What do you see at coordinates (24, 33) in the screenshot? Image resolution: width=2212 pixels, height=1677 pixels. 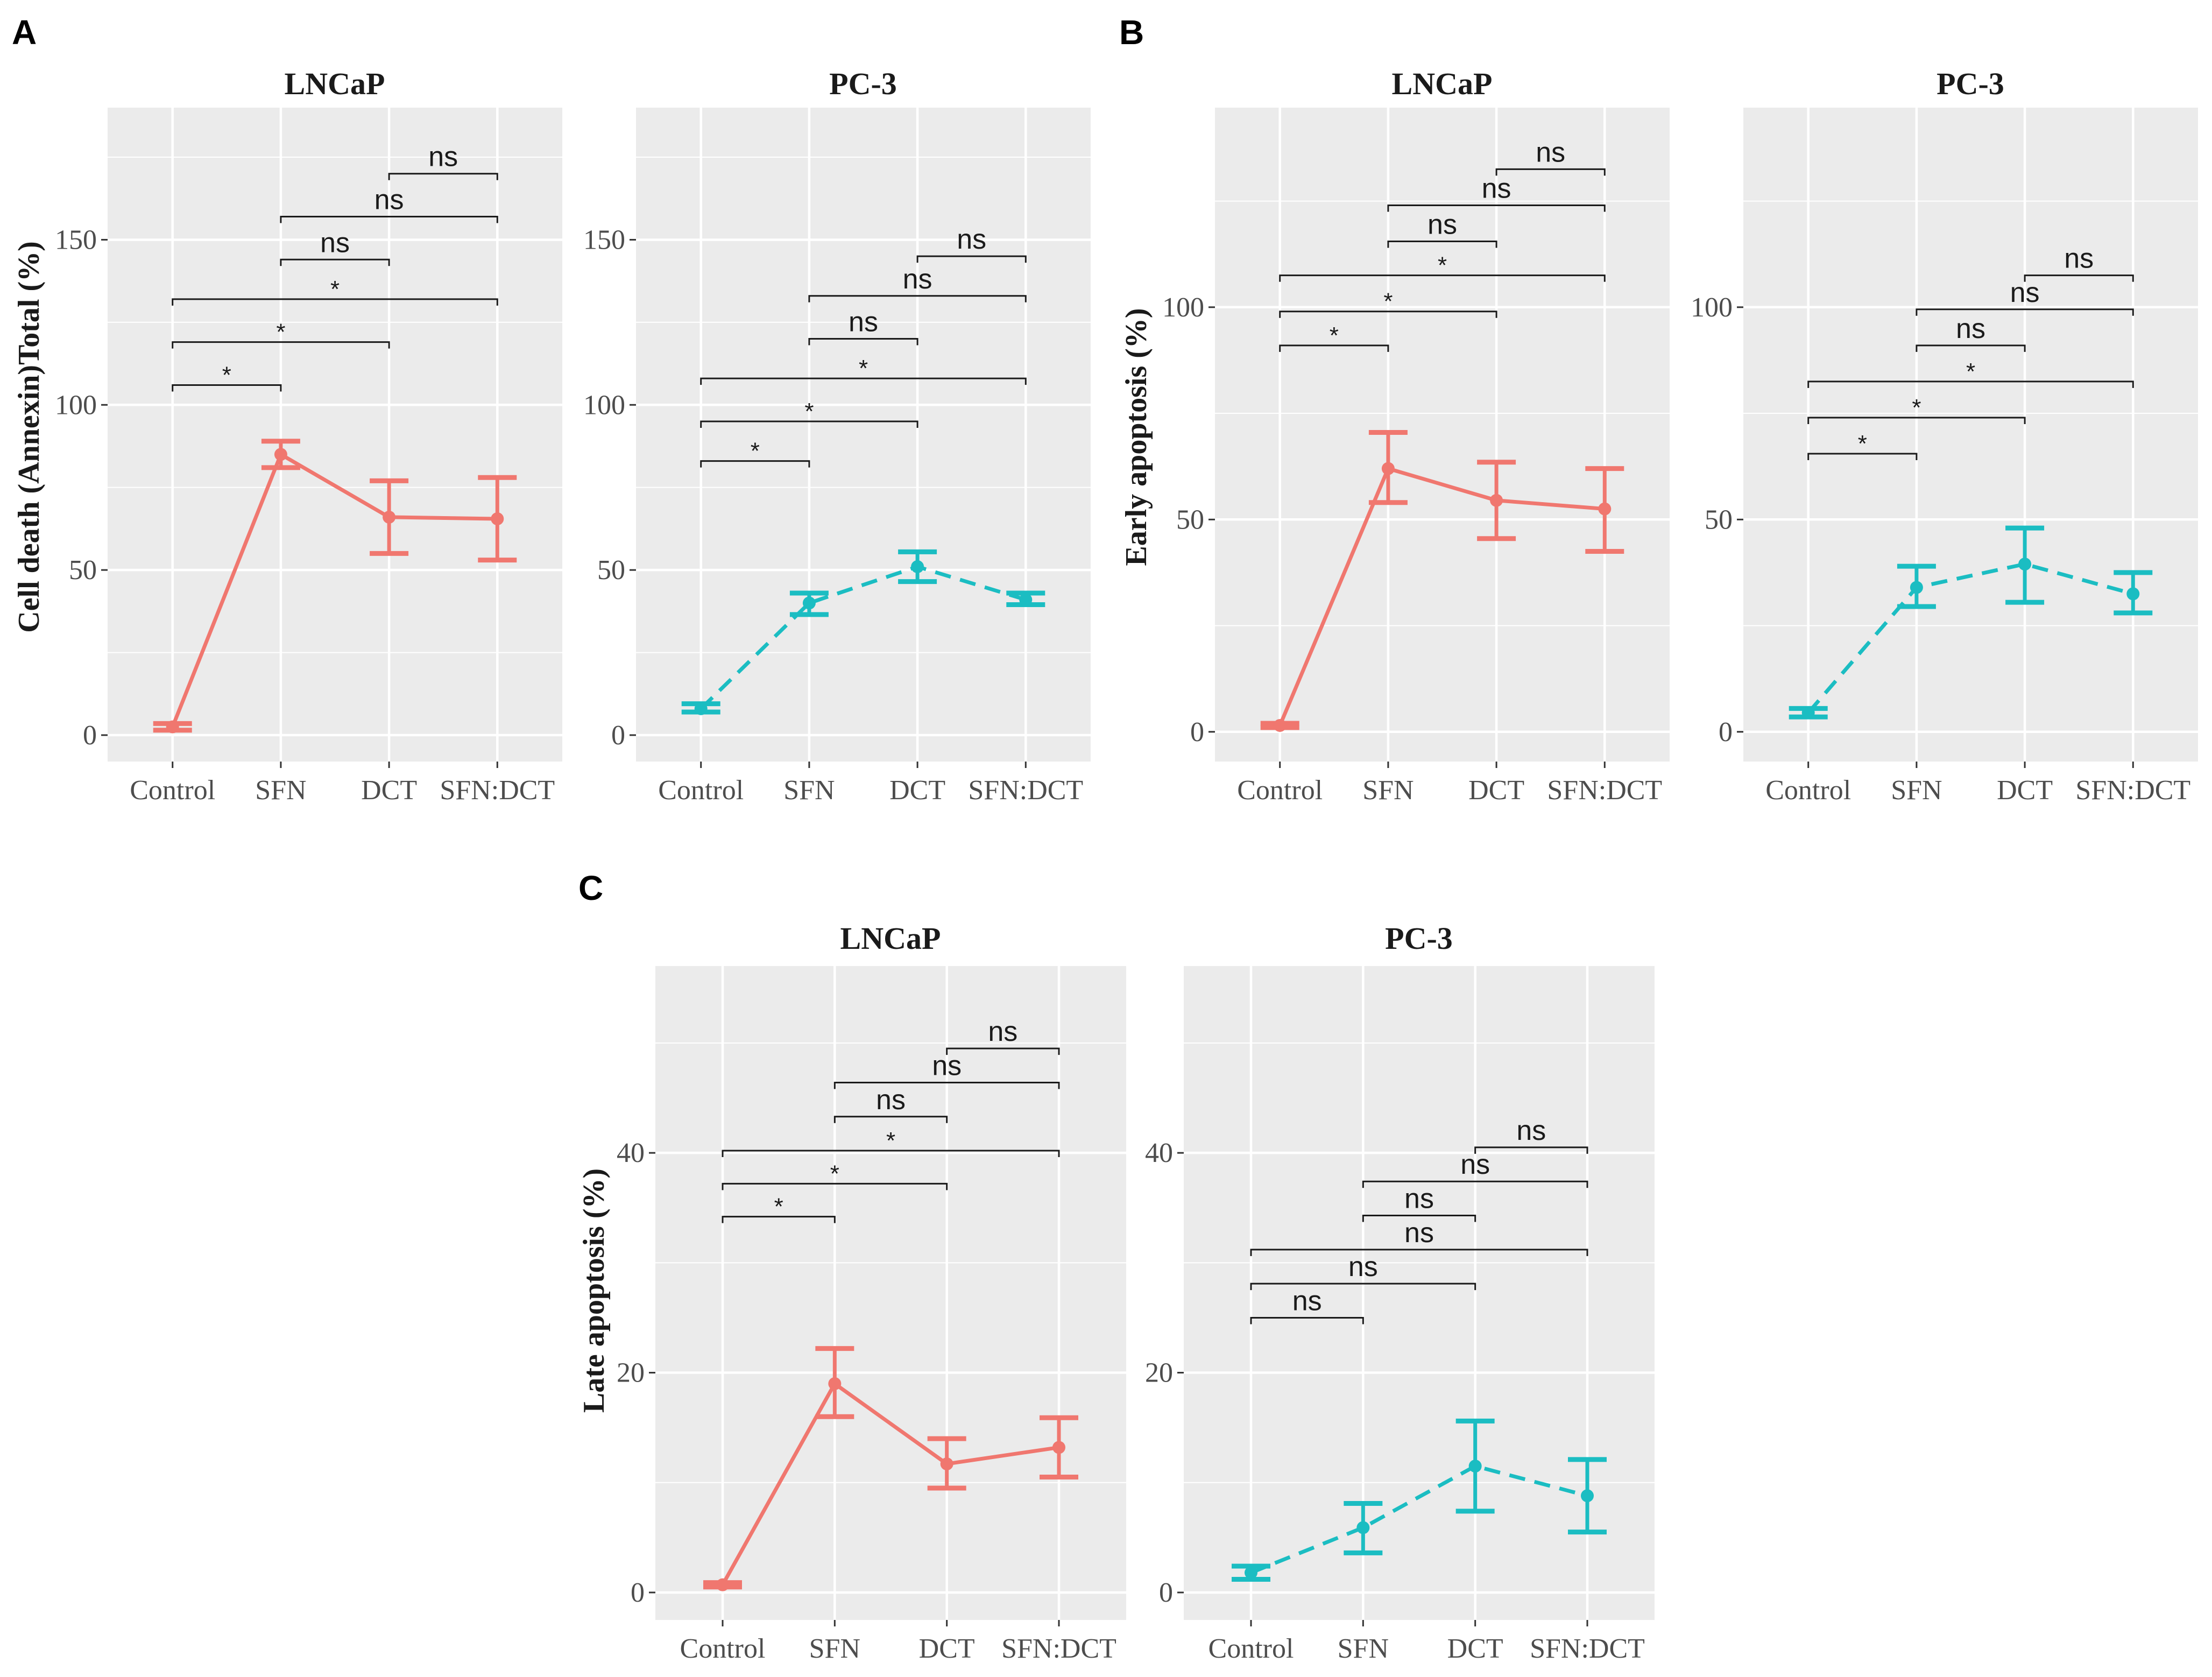 I see `panel-letter-a: A` at bounding box center [24, 33].